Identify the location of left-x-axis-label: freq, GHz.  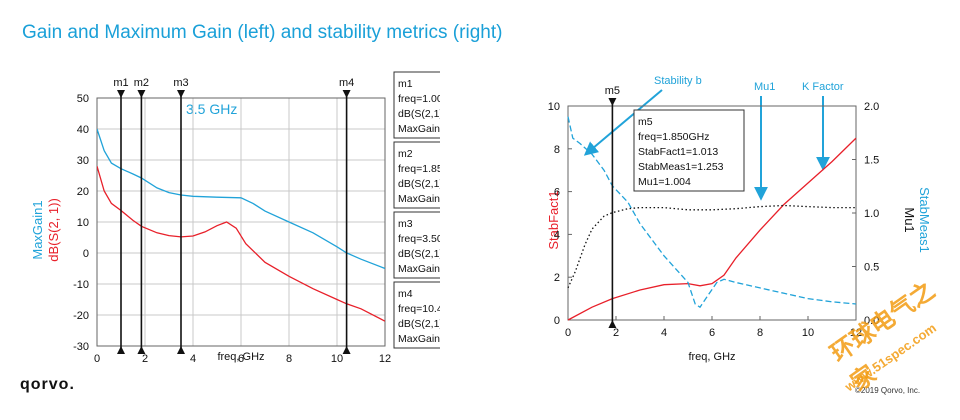
(240, 357).